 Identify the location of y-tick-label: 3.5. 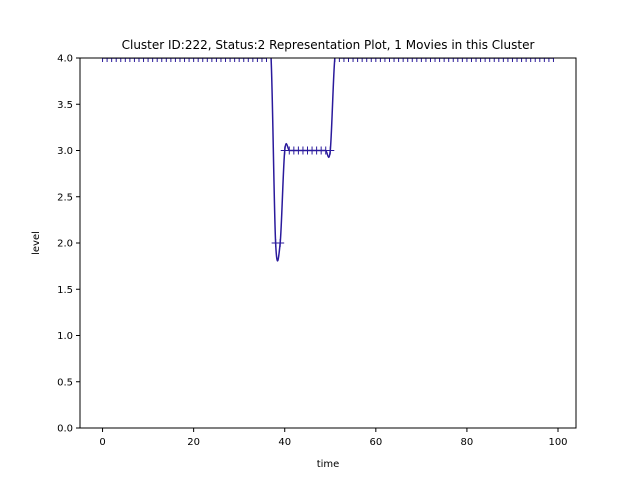
(65, 105).